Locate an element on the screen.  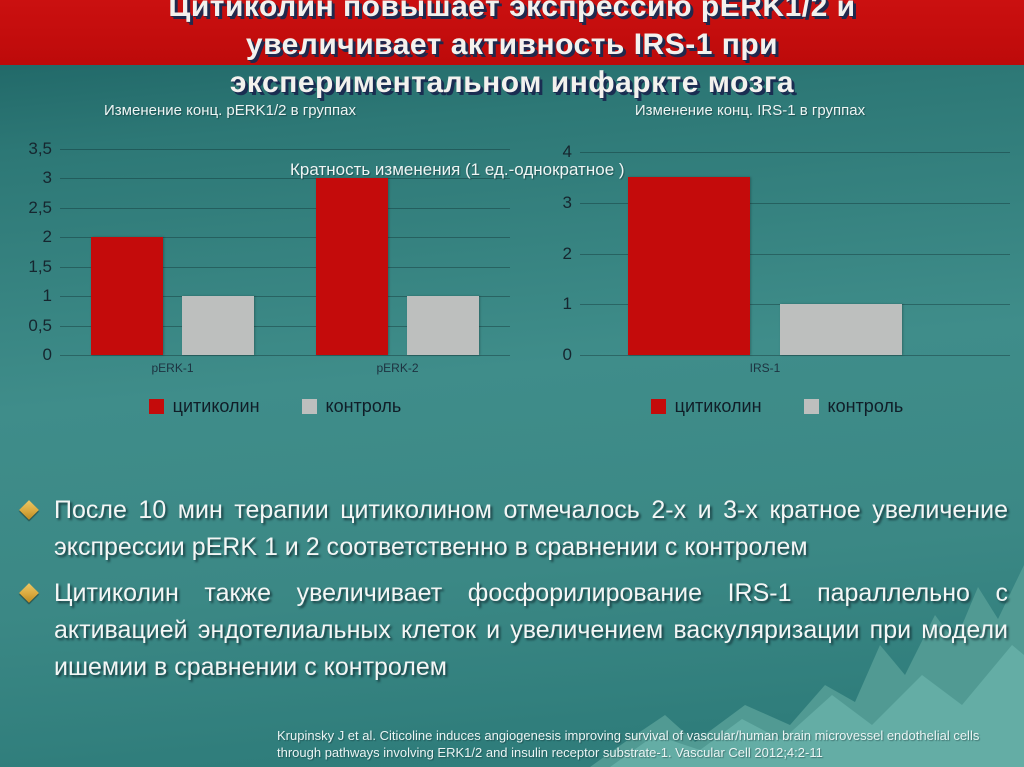
chart-irs-plot-area: IRS-1 is located at coordinates (795, 263).